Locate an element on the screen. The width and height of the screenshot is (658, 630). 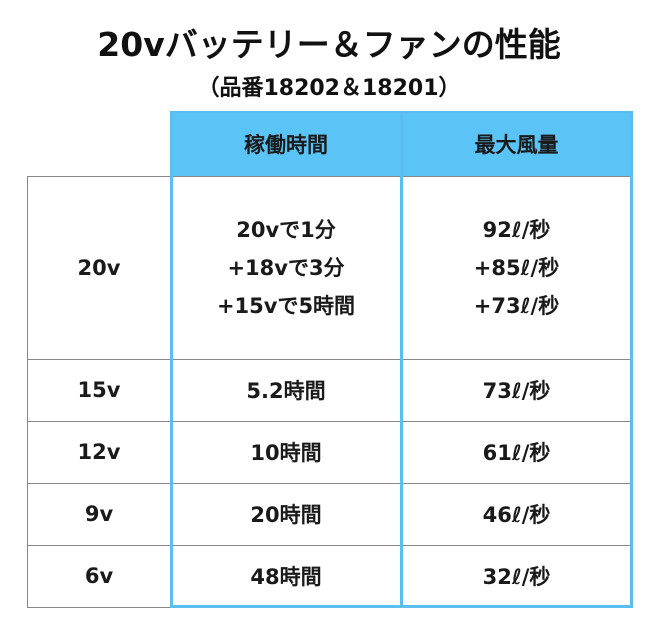
runtime-cell: 5.2時間 is located at coordinates (286, 390).